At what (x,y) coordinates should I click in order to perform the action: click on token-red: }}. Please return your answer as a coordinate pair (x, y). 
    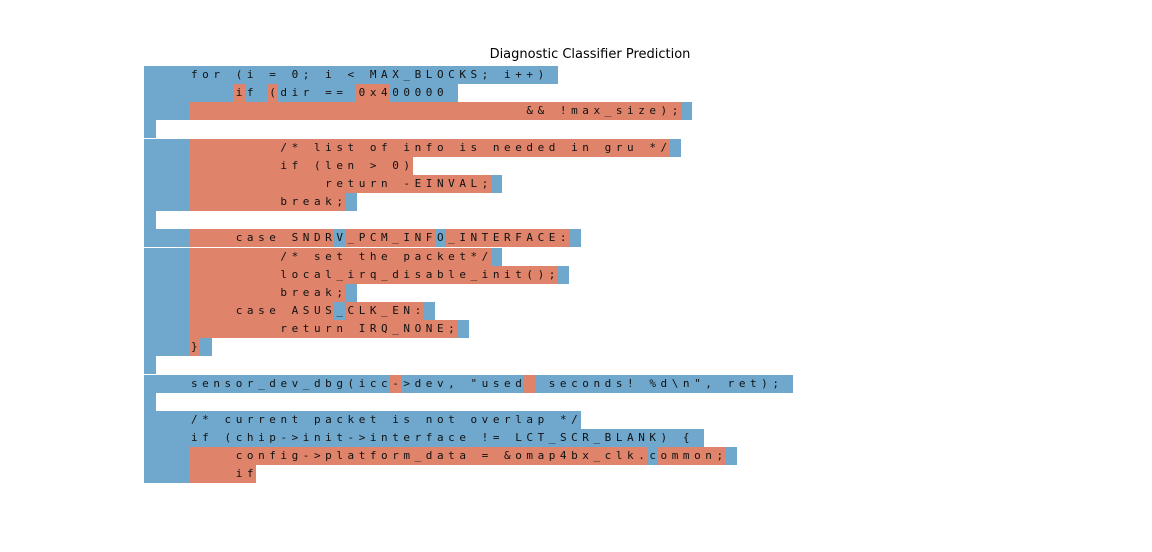
    Looking at the image, I should click on (194, 347).